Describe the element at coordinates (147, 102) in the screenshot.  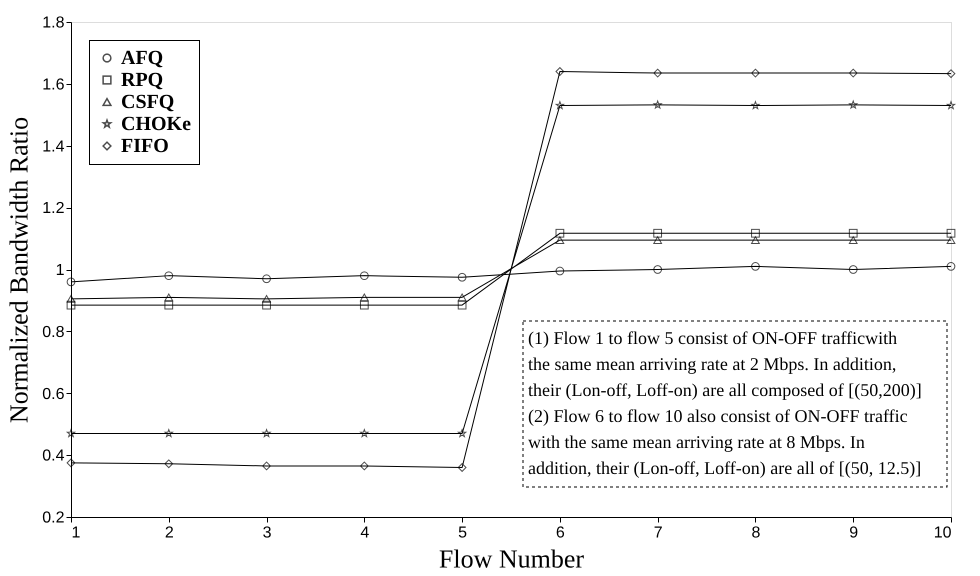
I see `legend-label: CSFQ` at that location.